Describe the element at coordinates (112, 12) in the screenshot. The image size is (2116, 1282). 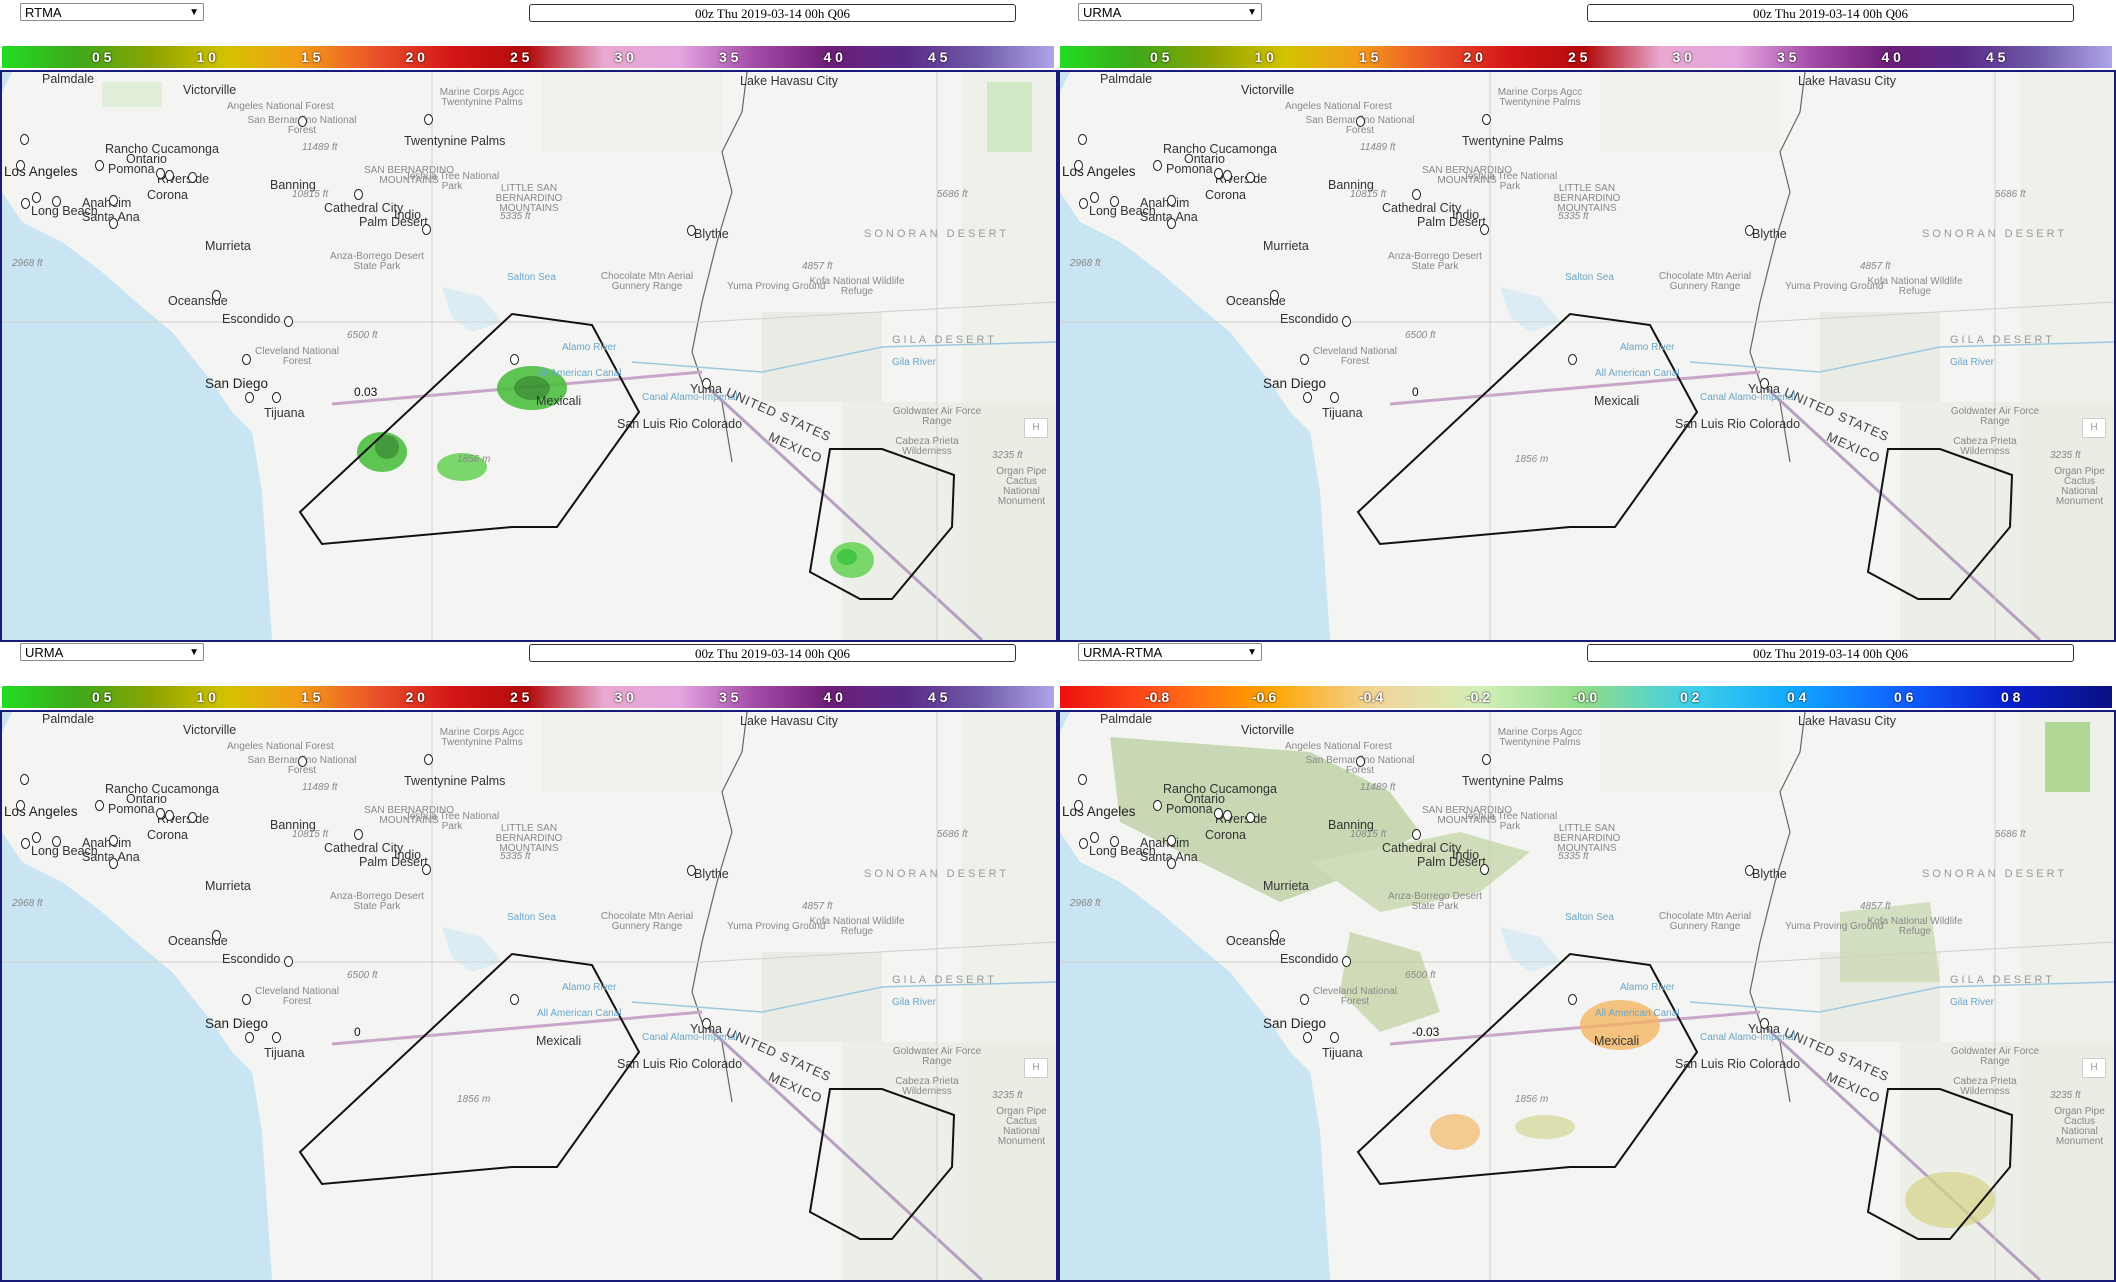
I see `product-select: RTMA ▼` at that location.